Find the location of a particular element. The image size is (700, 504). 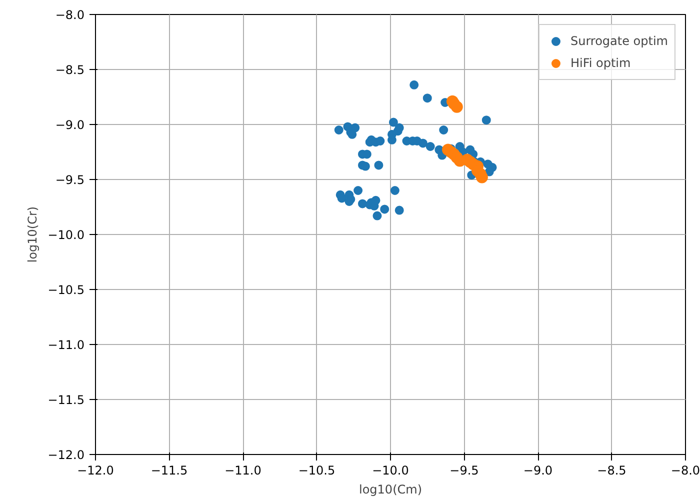

y-tick-label: −12.0 is located at coordinates (66, 455).